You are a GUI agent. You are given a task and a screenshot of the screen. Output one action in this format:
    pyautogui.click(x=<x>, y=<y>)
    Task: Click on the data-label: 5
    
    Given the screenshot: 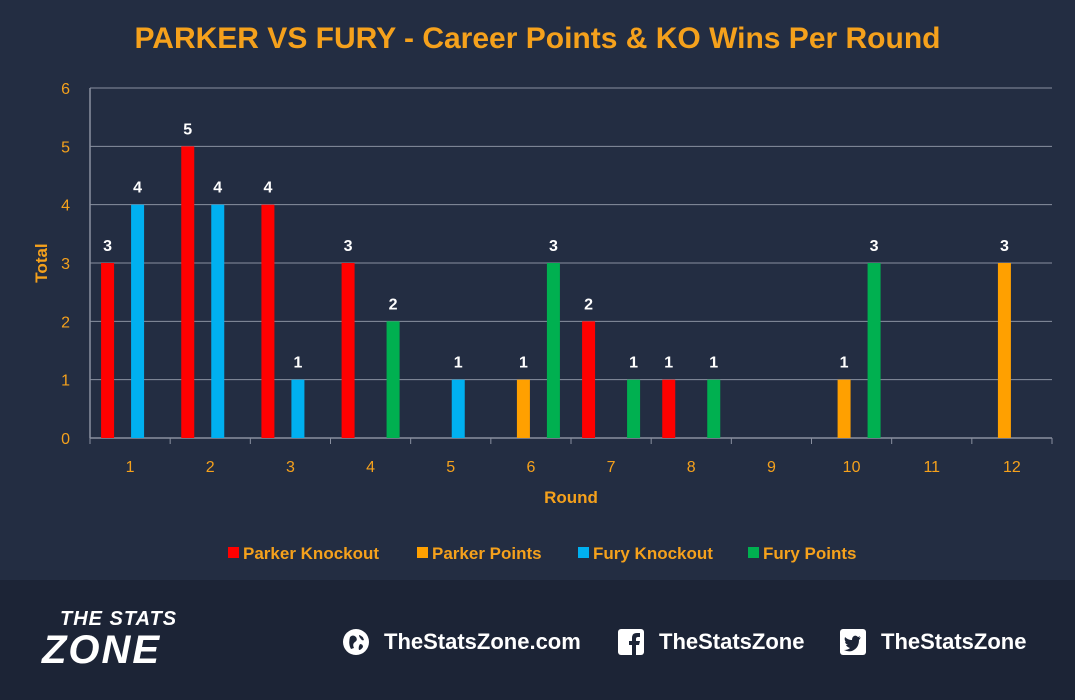 What is the action you would take?
    pyautogui.click(x=187, y=129)
    